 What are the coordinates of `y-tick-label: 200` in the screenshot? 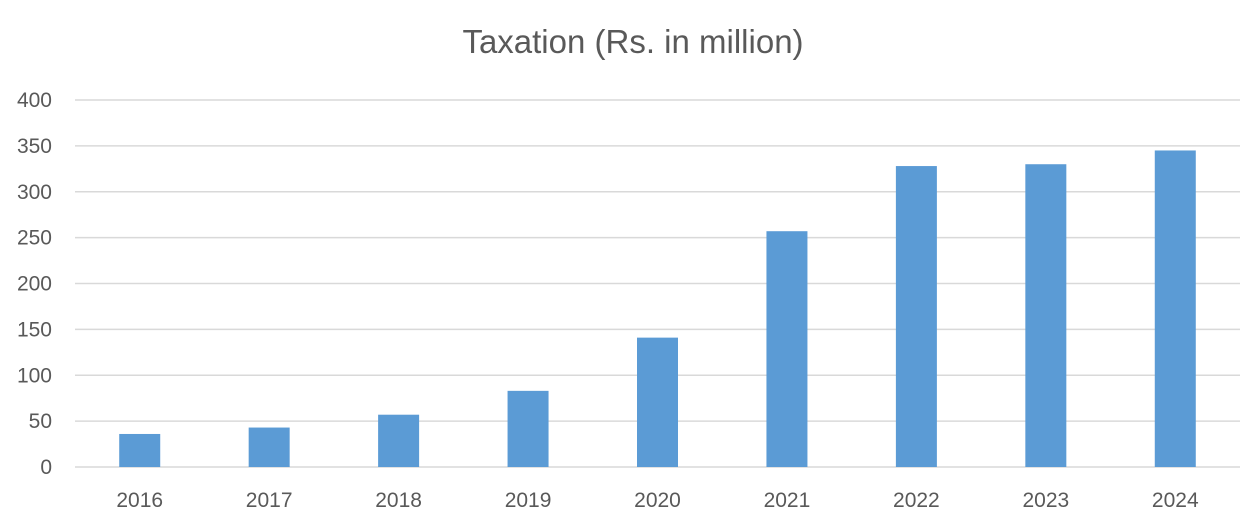 It's located at (34, 284).